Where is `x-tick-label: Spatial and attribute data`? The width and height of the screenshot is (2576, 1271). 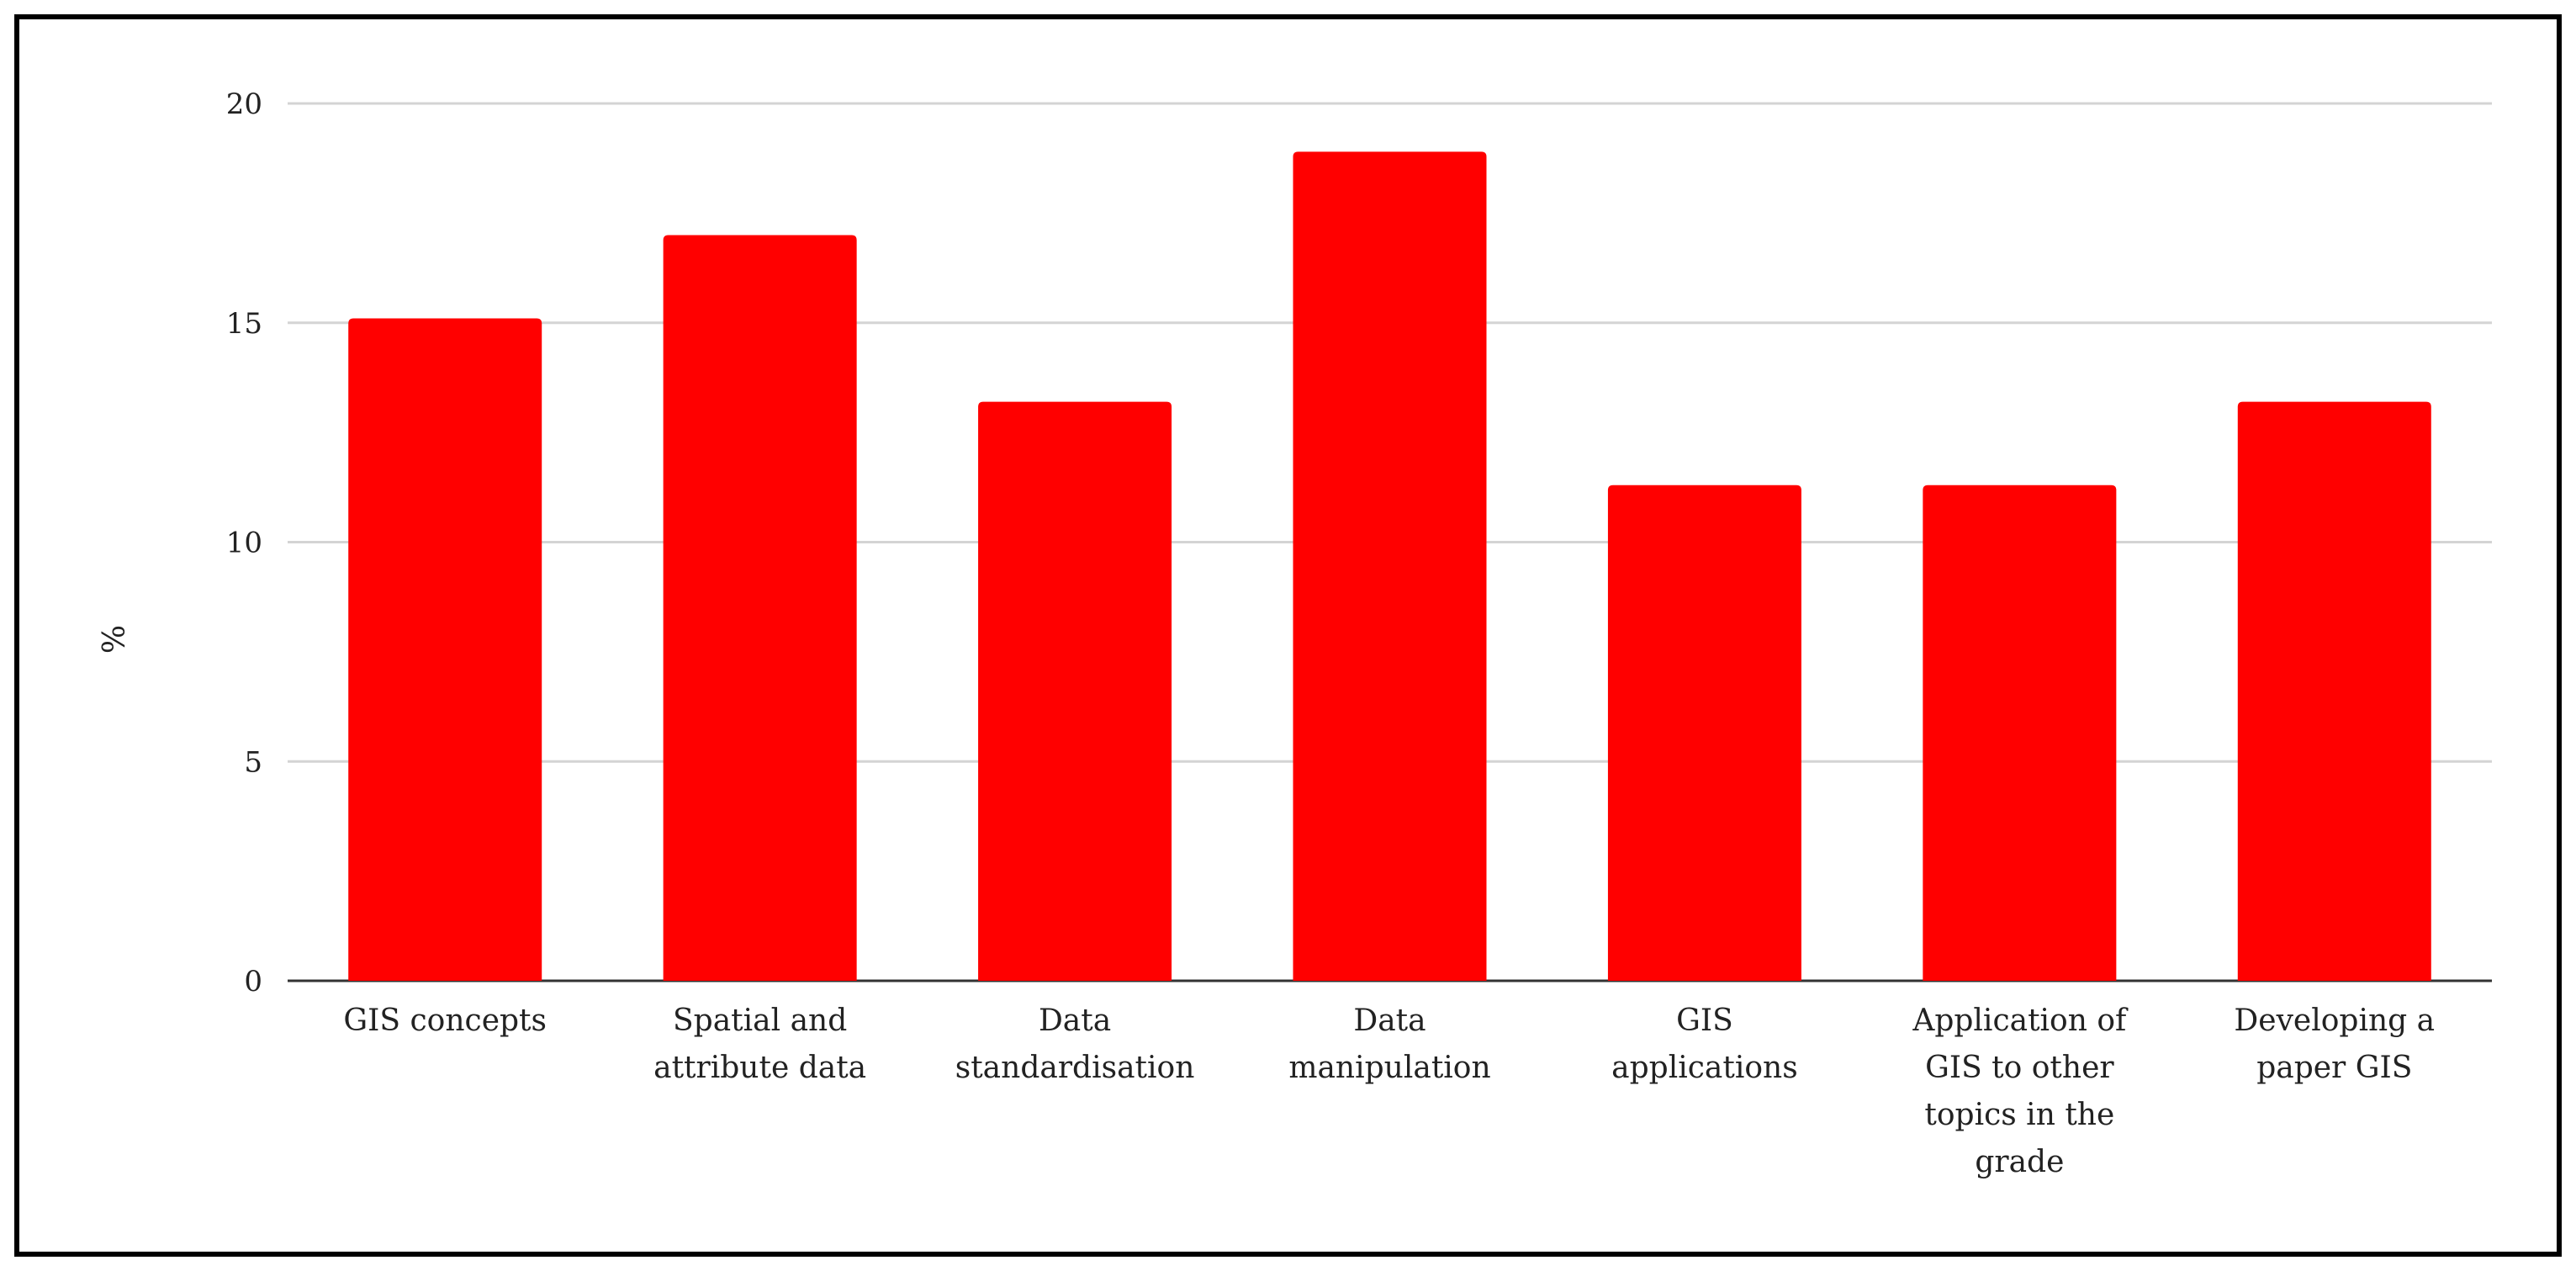 x-tick-label: Spatial and attribute data is located at coordinates (759, 1044).